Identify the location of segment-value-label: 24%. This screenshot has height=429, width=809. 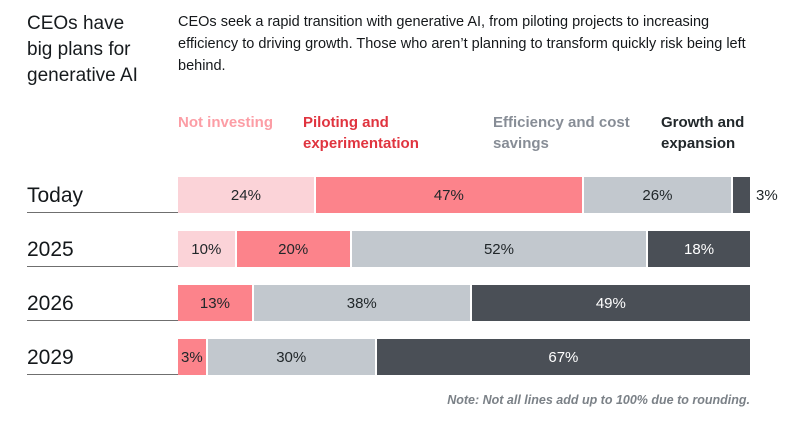
(245, 195).